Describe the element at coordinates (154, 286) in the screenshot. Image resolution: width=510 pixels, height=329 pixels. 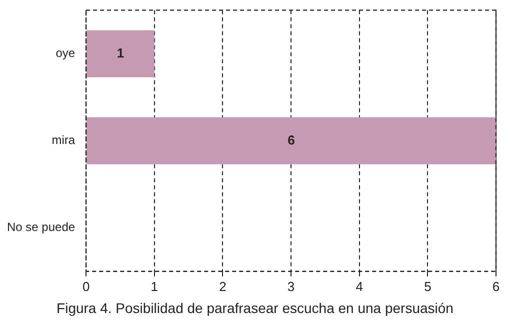
I see `x-tick-label: 1` at that location.